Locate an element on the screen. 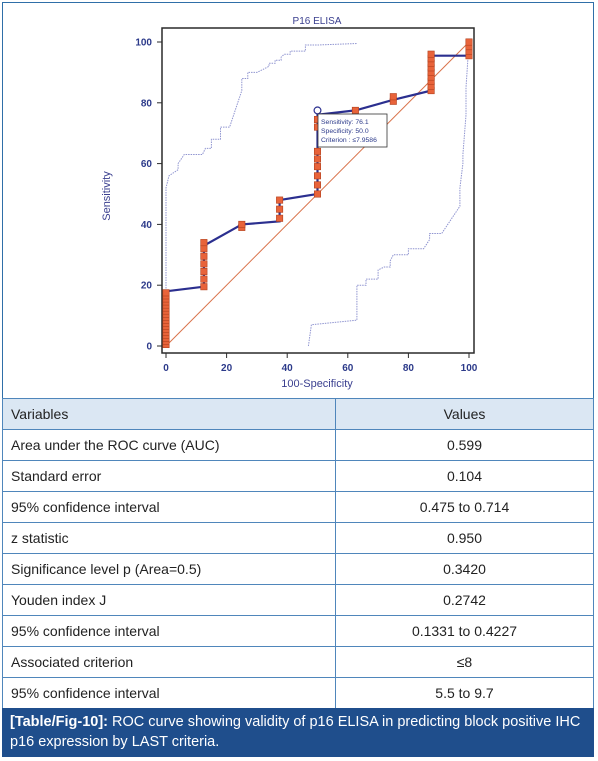 The image size is (598, 761). criterion-line: Specificity: 50.0 is located at coordinates (345, 131).